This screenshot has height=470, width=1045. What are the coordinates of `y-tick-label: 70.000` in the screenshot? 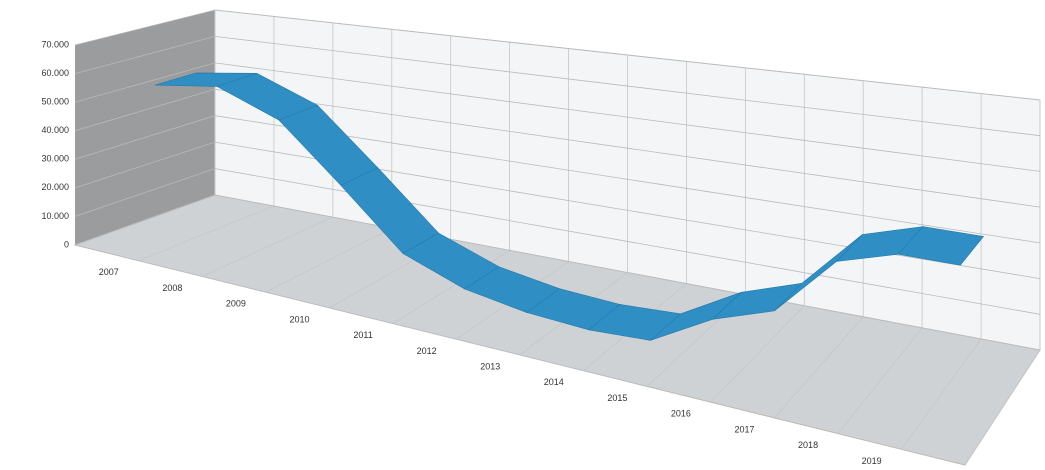 It's located at (55, 44).